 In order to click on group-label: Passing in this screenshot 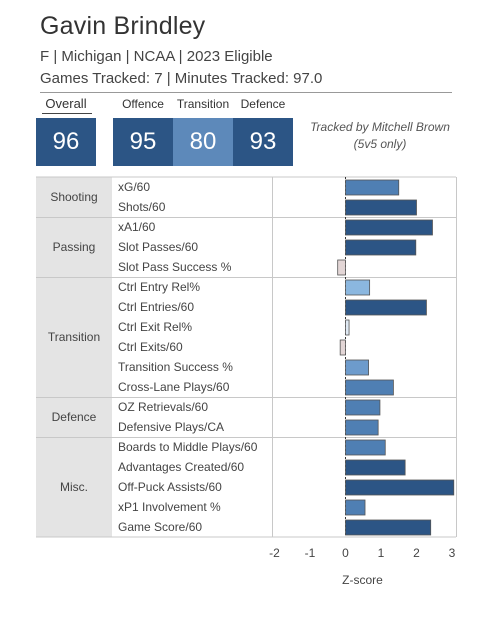, I will do `click(74, 247)`.